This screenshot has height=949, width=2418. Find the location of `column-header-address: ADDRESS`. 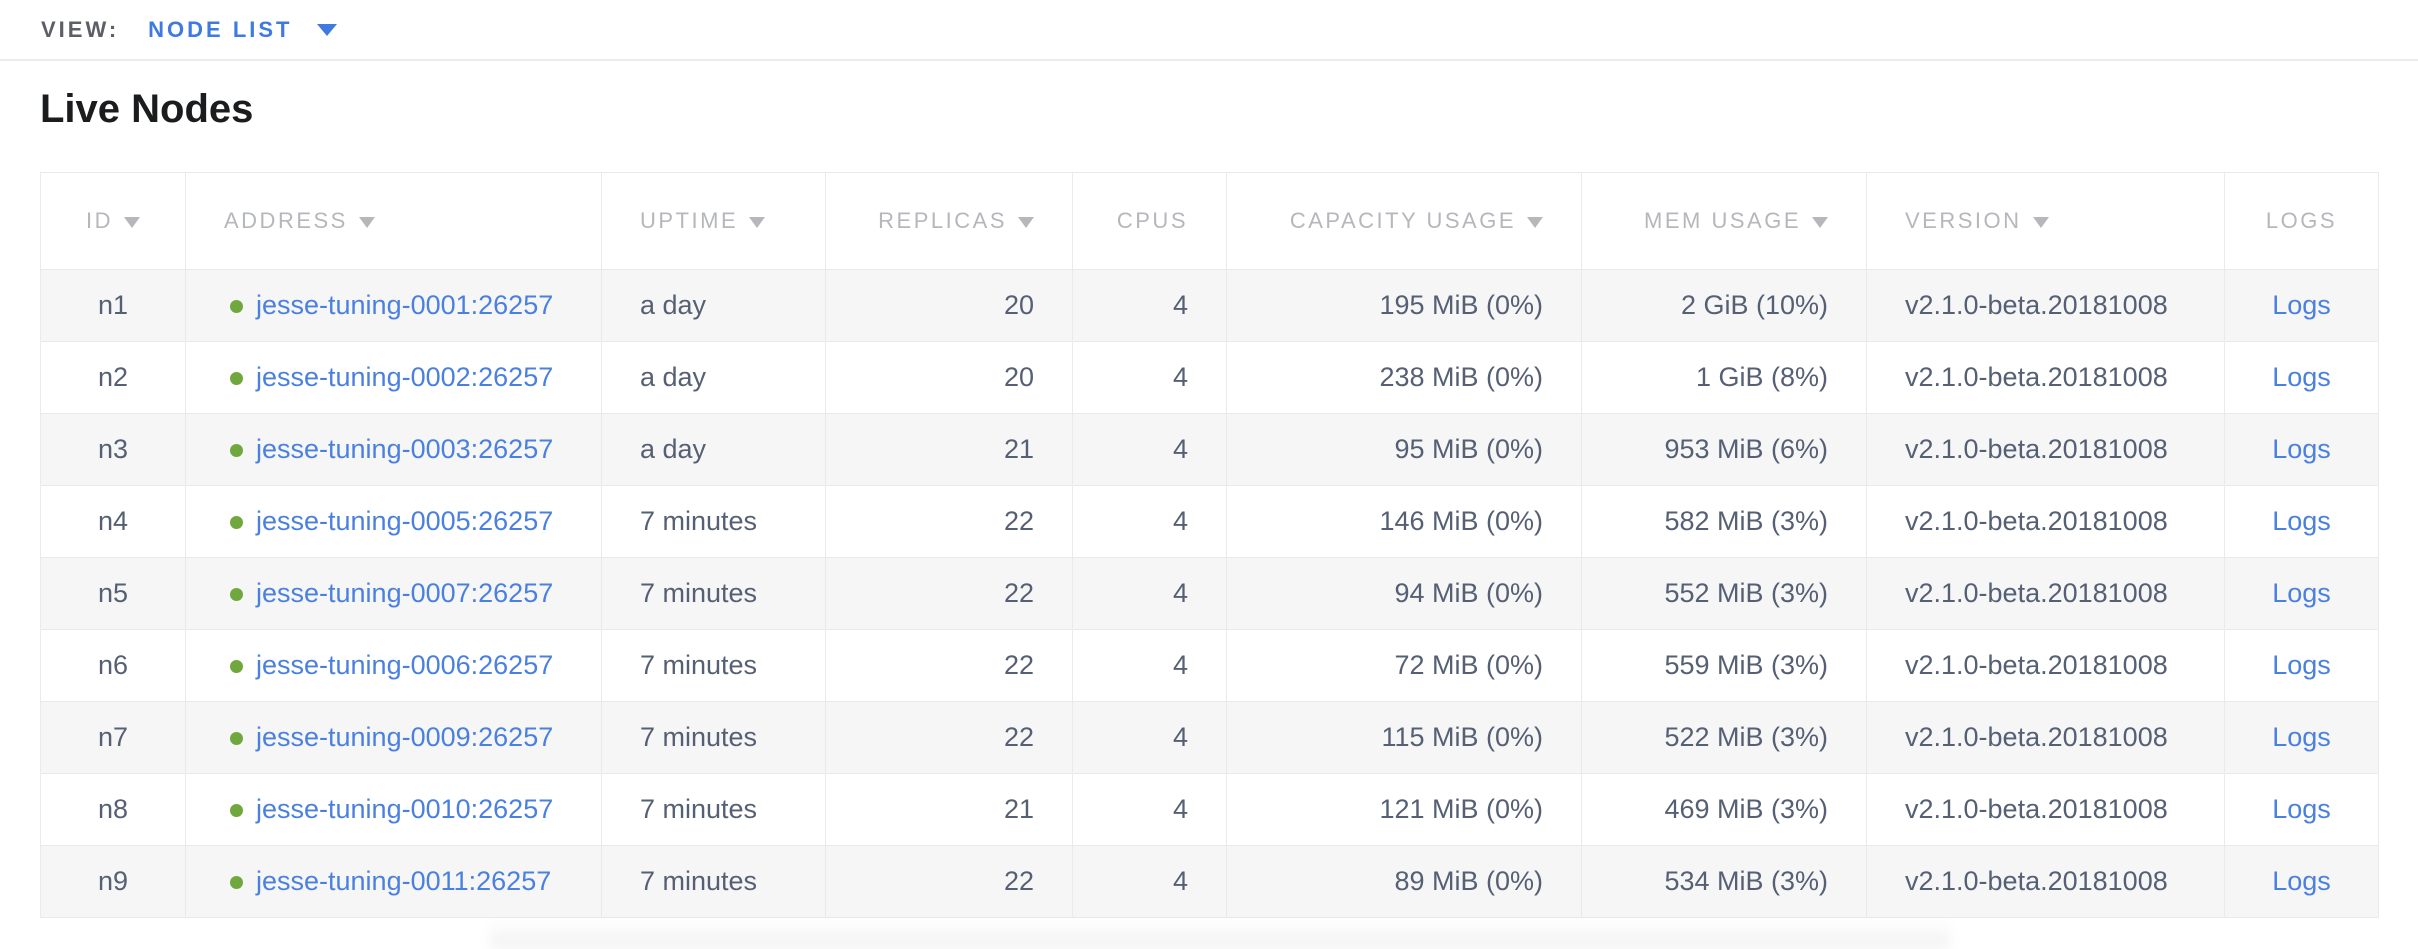

column-header-address: ADDRESS is located at coordinates (393, 221).